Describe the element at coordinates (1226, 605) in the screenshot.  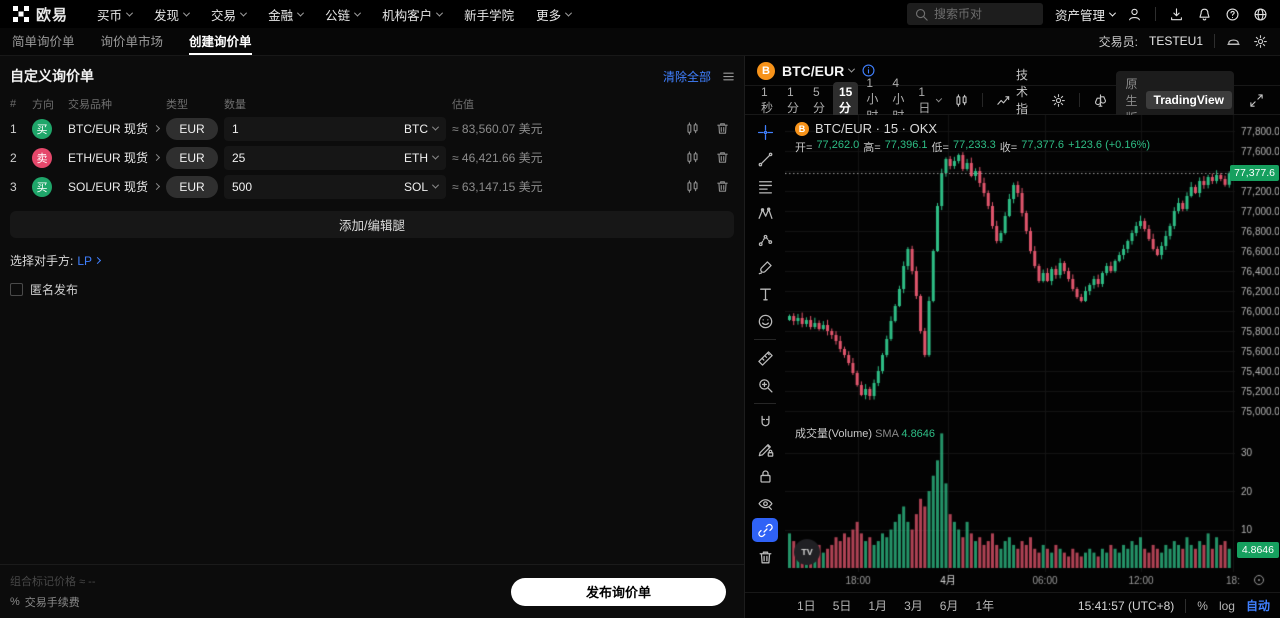
I see `log-scale-button: log` at that location.